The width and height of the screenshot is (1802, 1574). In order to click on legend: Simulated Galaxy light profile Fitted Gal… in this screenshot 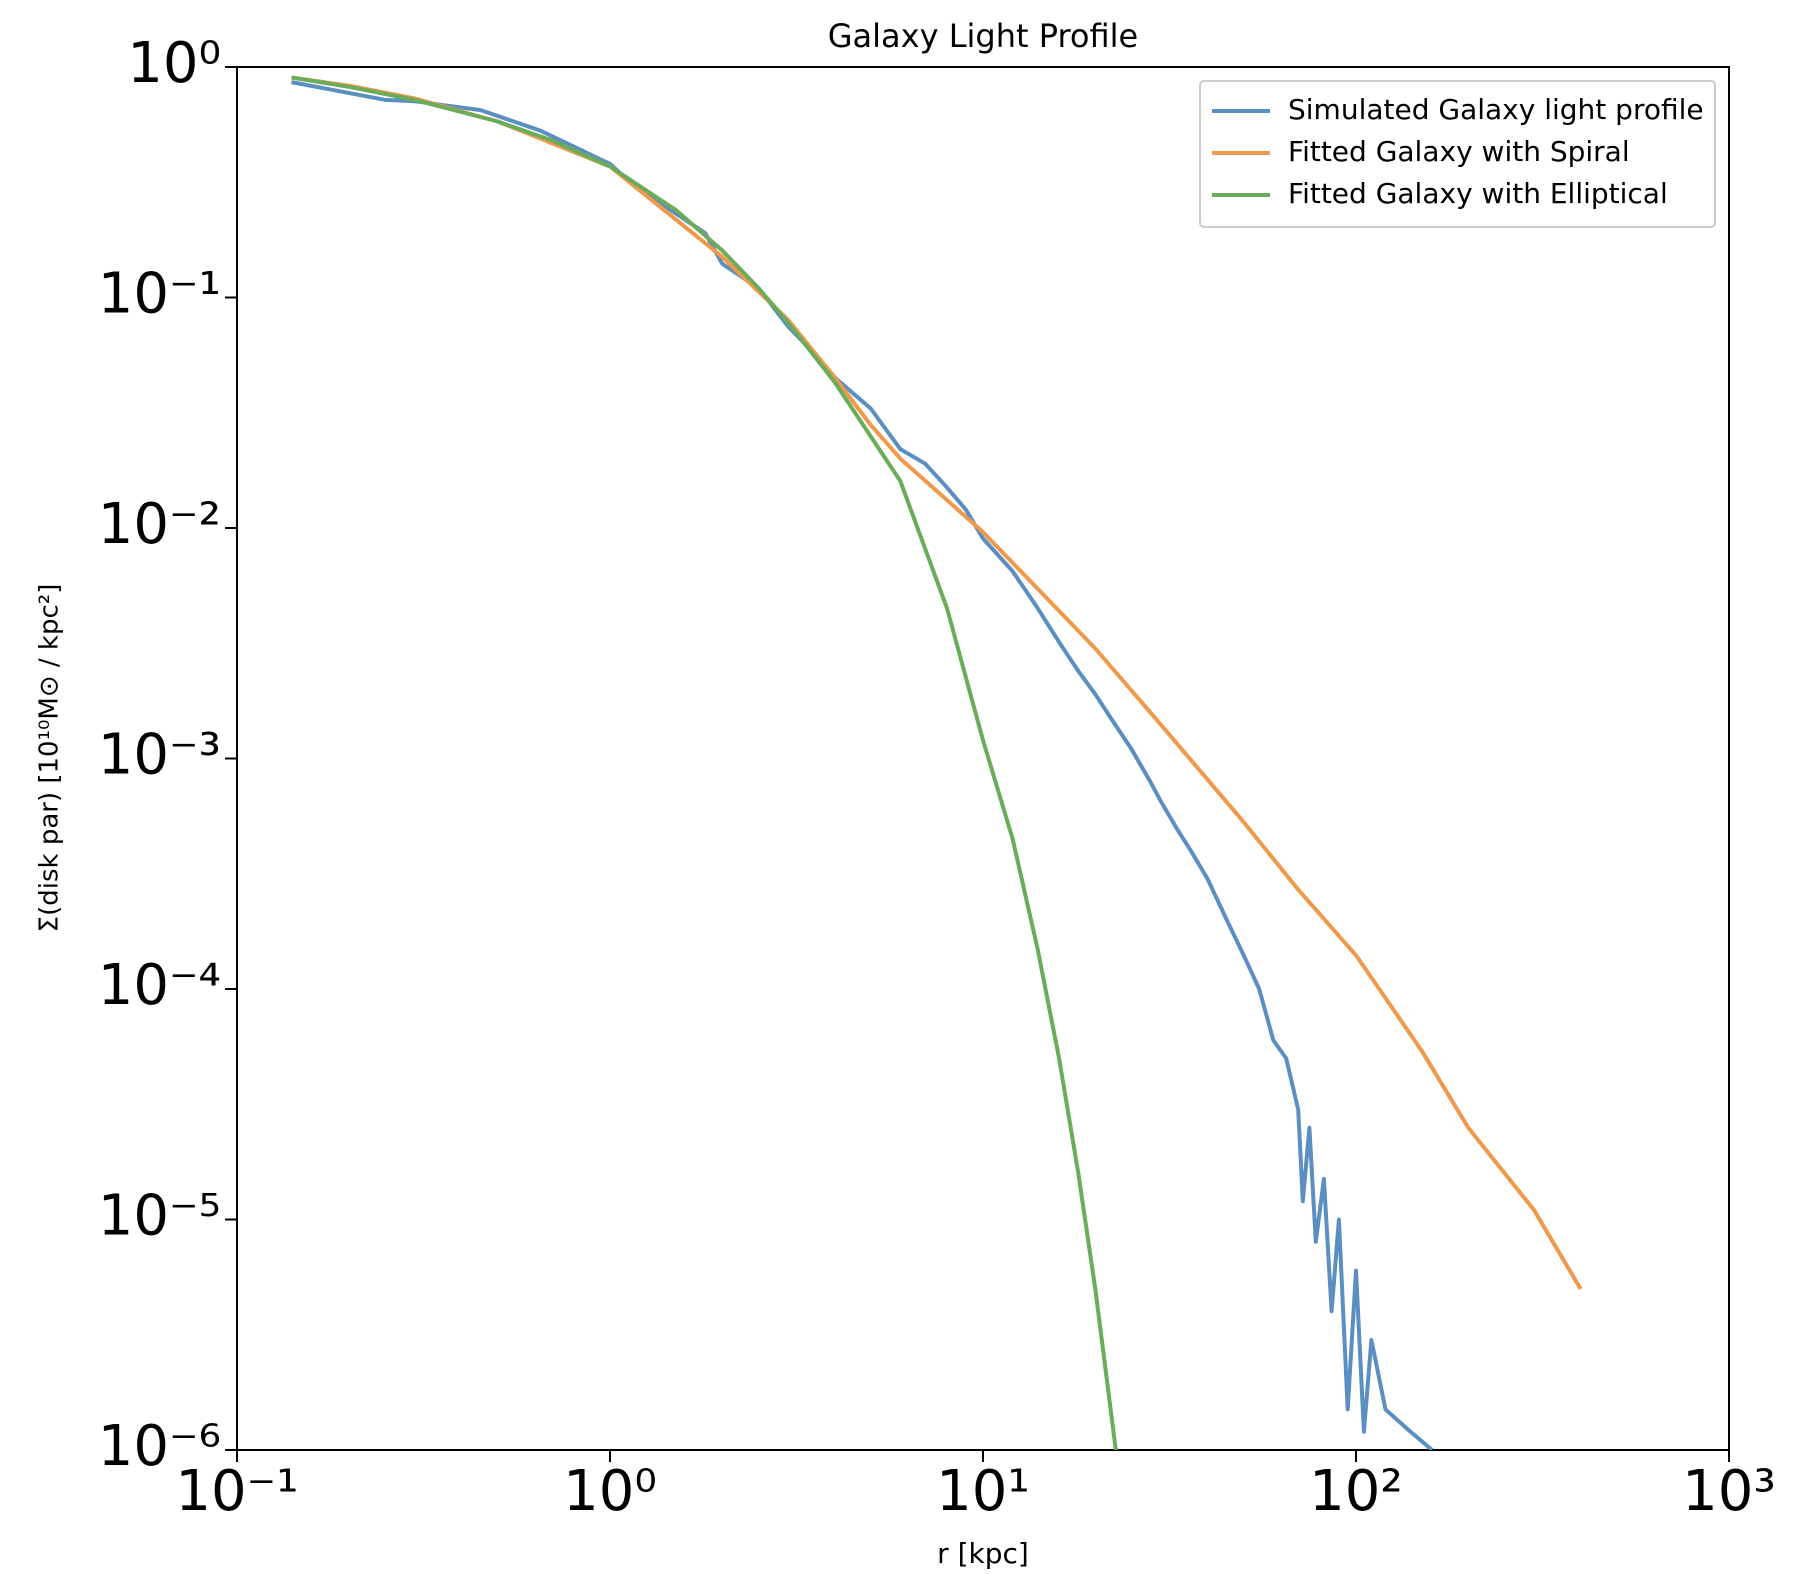, I will do `click(1457, 154)`.